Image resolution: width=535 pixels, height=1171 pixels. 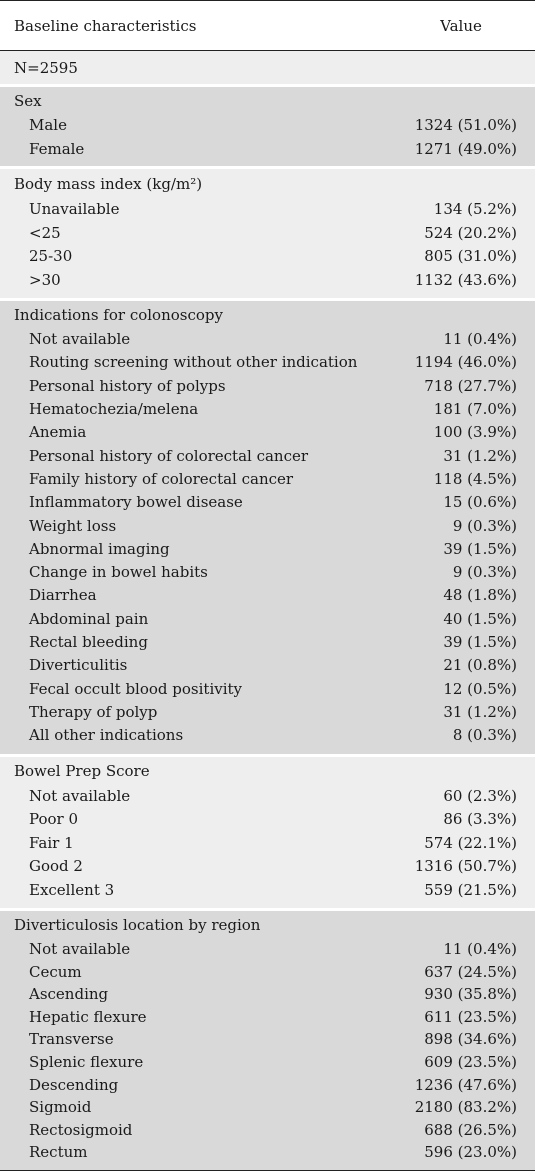 I want to click on row-label: Ascending, so click(x=69, y=994).